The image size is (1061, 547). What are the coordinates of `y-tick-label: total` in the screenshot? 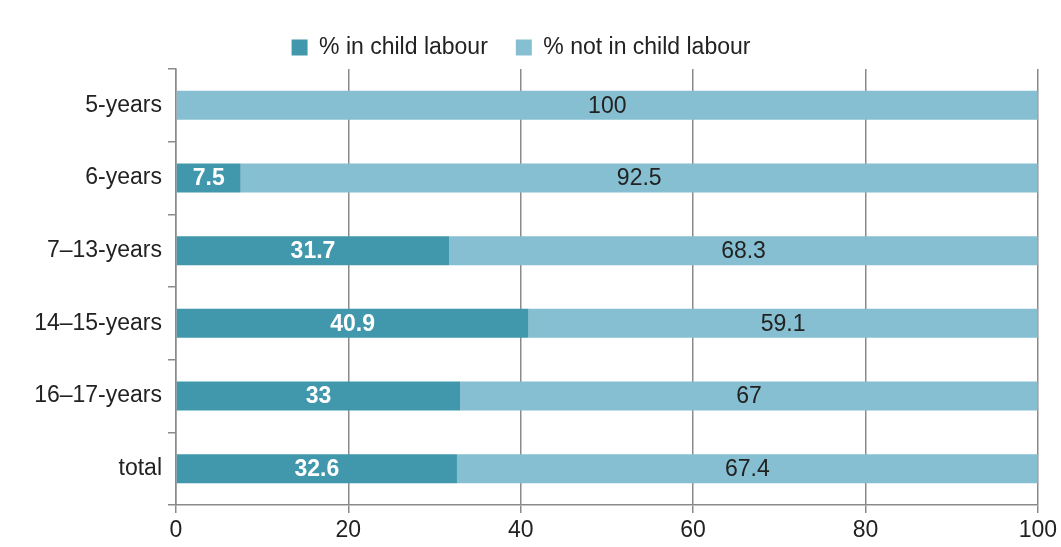 It's located at (140, 467).